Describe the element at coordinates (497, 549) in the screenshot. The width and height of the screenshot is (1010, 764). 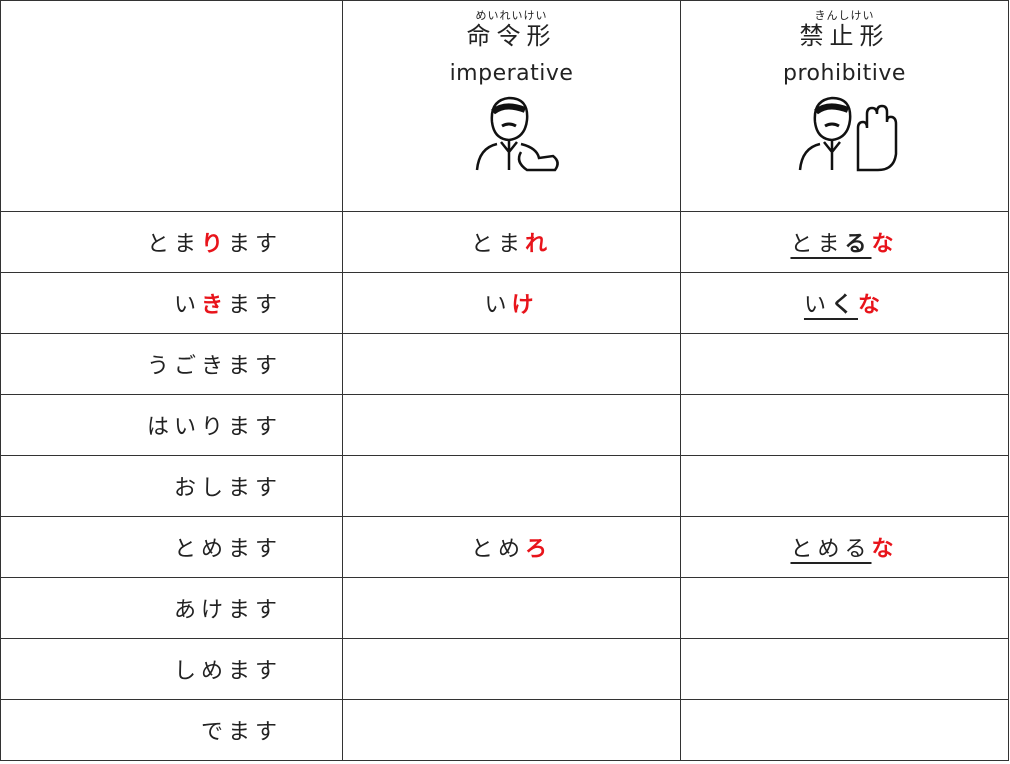
I see `text-segment: とめ` at that location.